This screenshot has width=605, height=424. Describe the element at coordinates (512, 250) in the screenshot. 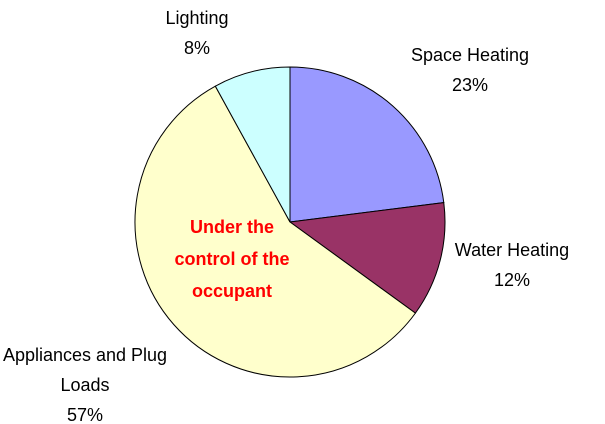

I see `slice-label: Water Heating` at that location.